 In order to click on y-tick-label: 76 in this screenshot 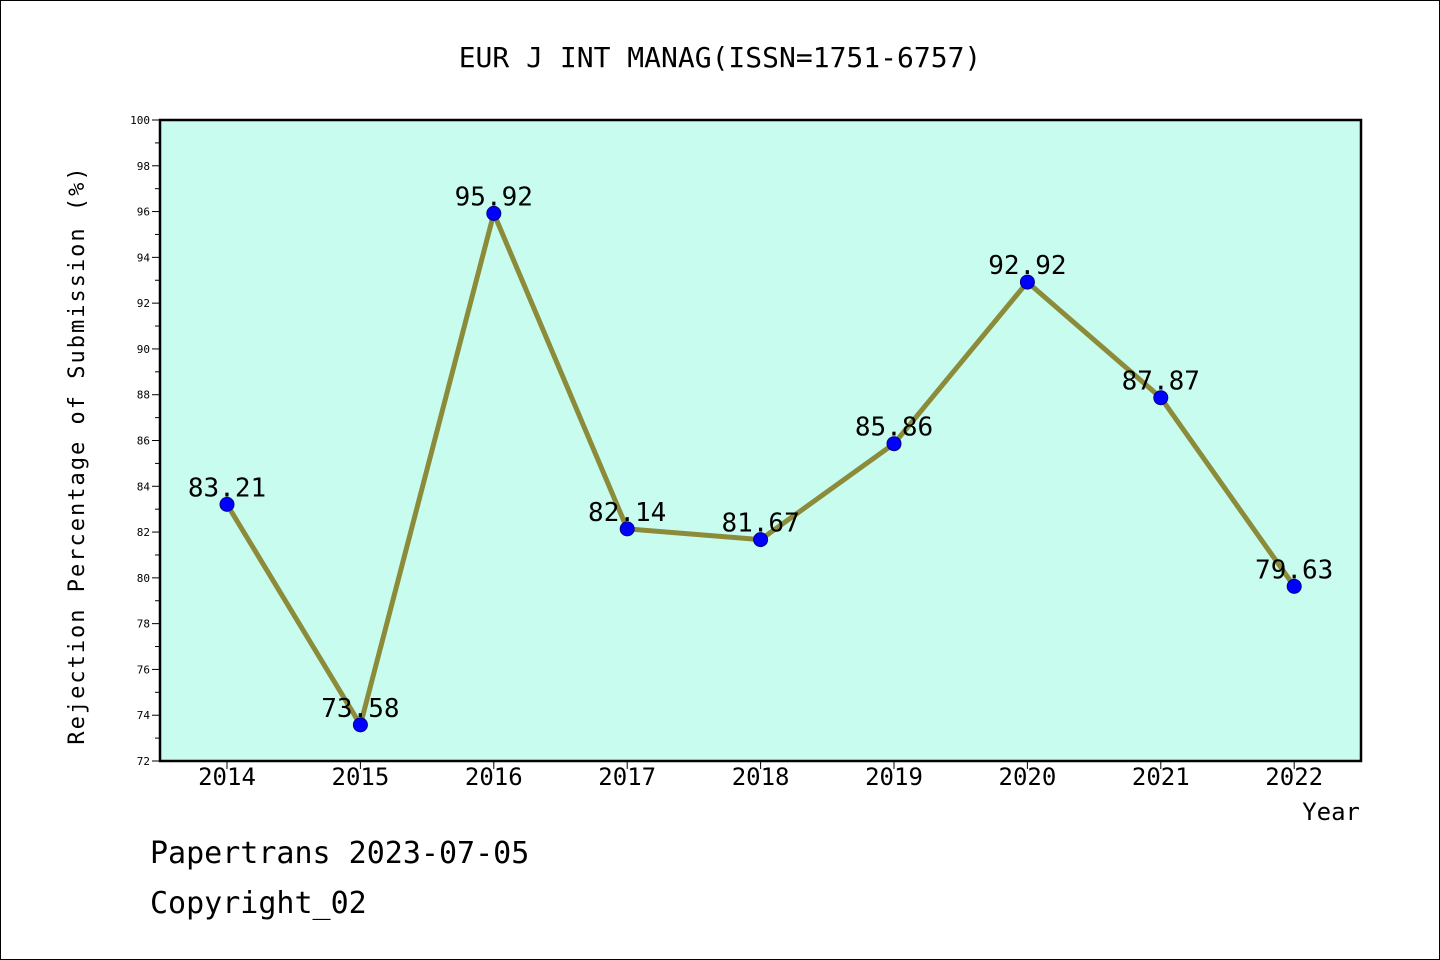, I will do `click(143, 669)`.